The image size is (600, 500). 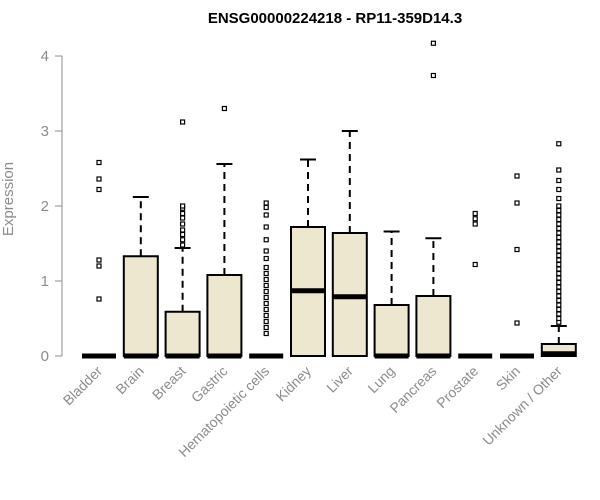 I want to click on category-label: Brain, so click(x=129, y=380).